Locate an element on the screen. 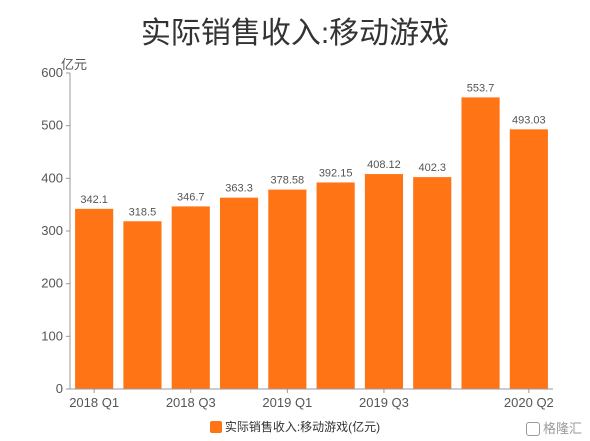 This screenshot has height=441, width=590. data-label: 318.5 is located at coordinates (143, 212).